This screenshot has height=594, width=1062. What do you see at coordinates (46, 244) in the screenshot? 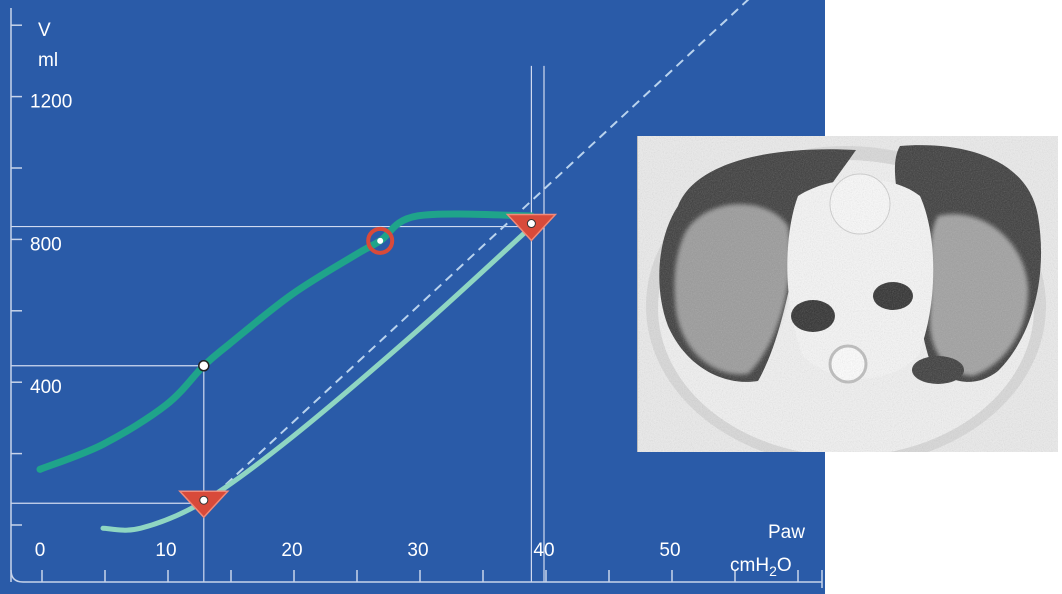
I see `y-tick-label: 800` at bounding box center [46, 244].